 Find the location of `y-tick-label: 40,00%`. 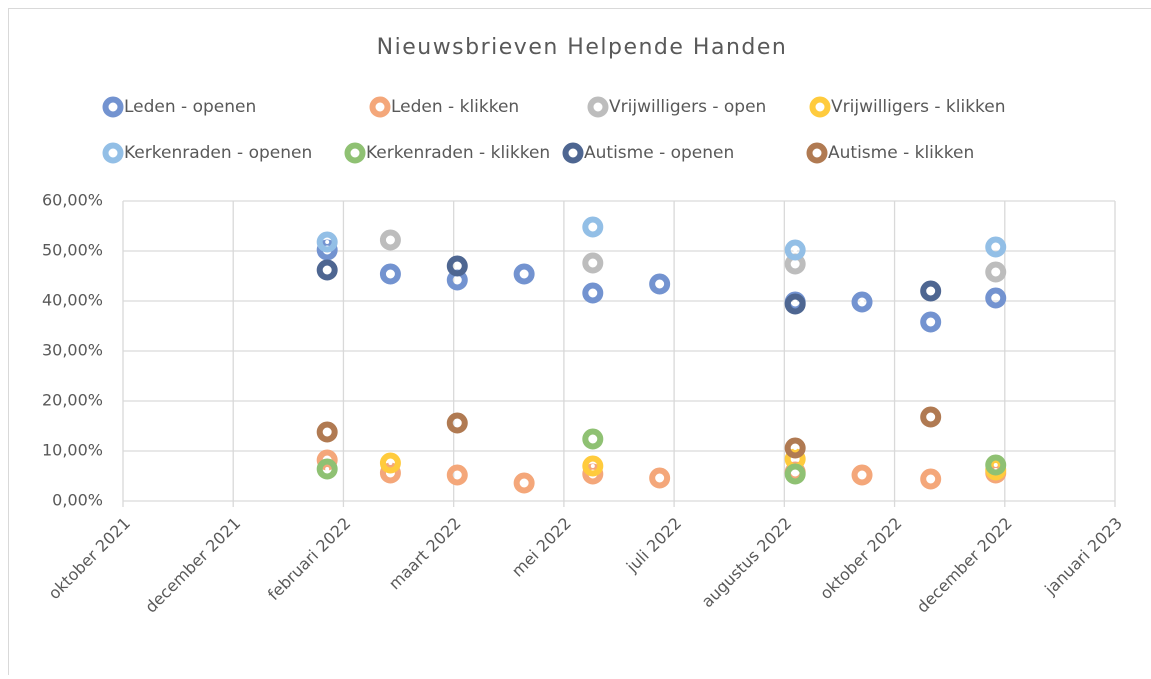

y-tick-label: 40,00% is located at coordinates (72, 300).